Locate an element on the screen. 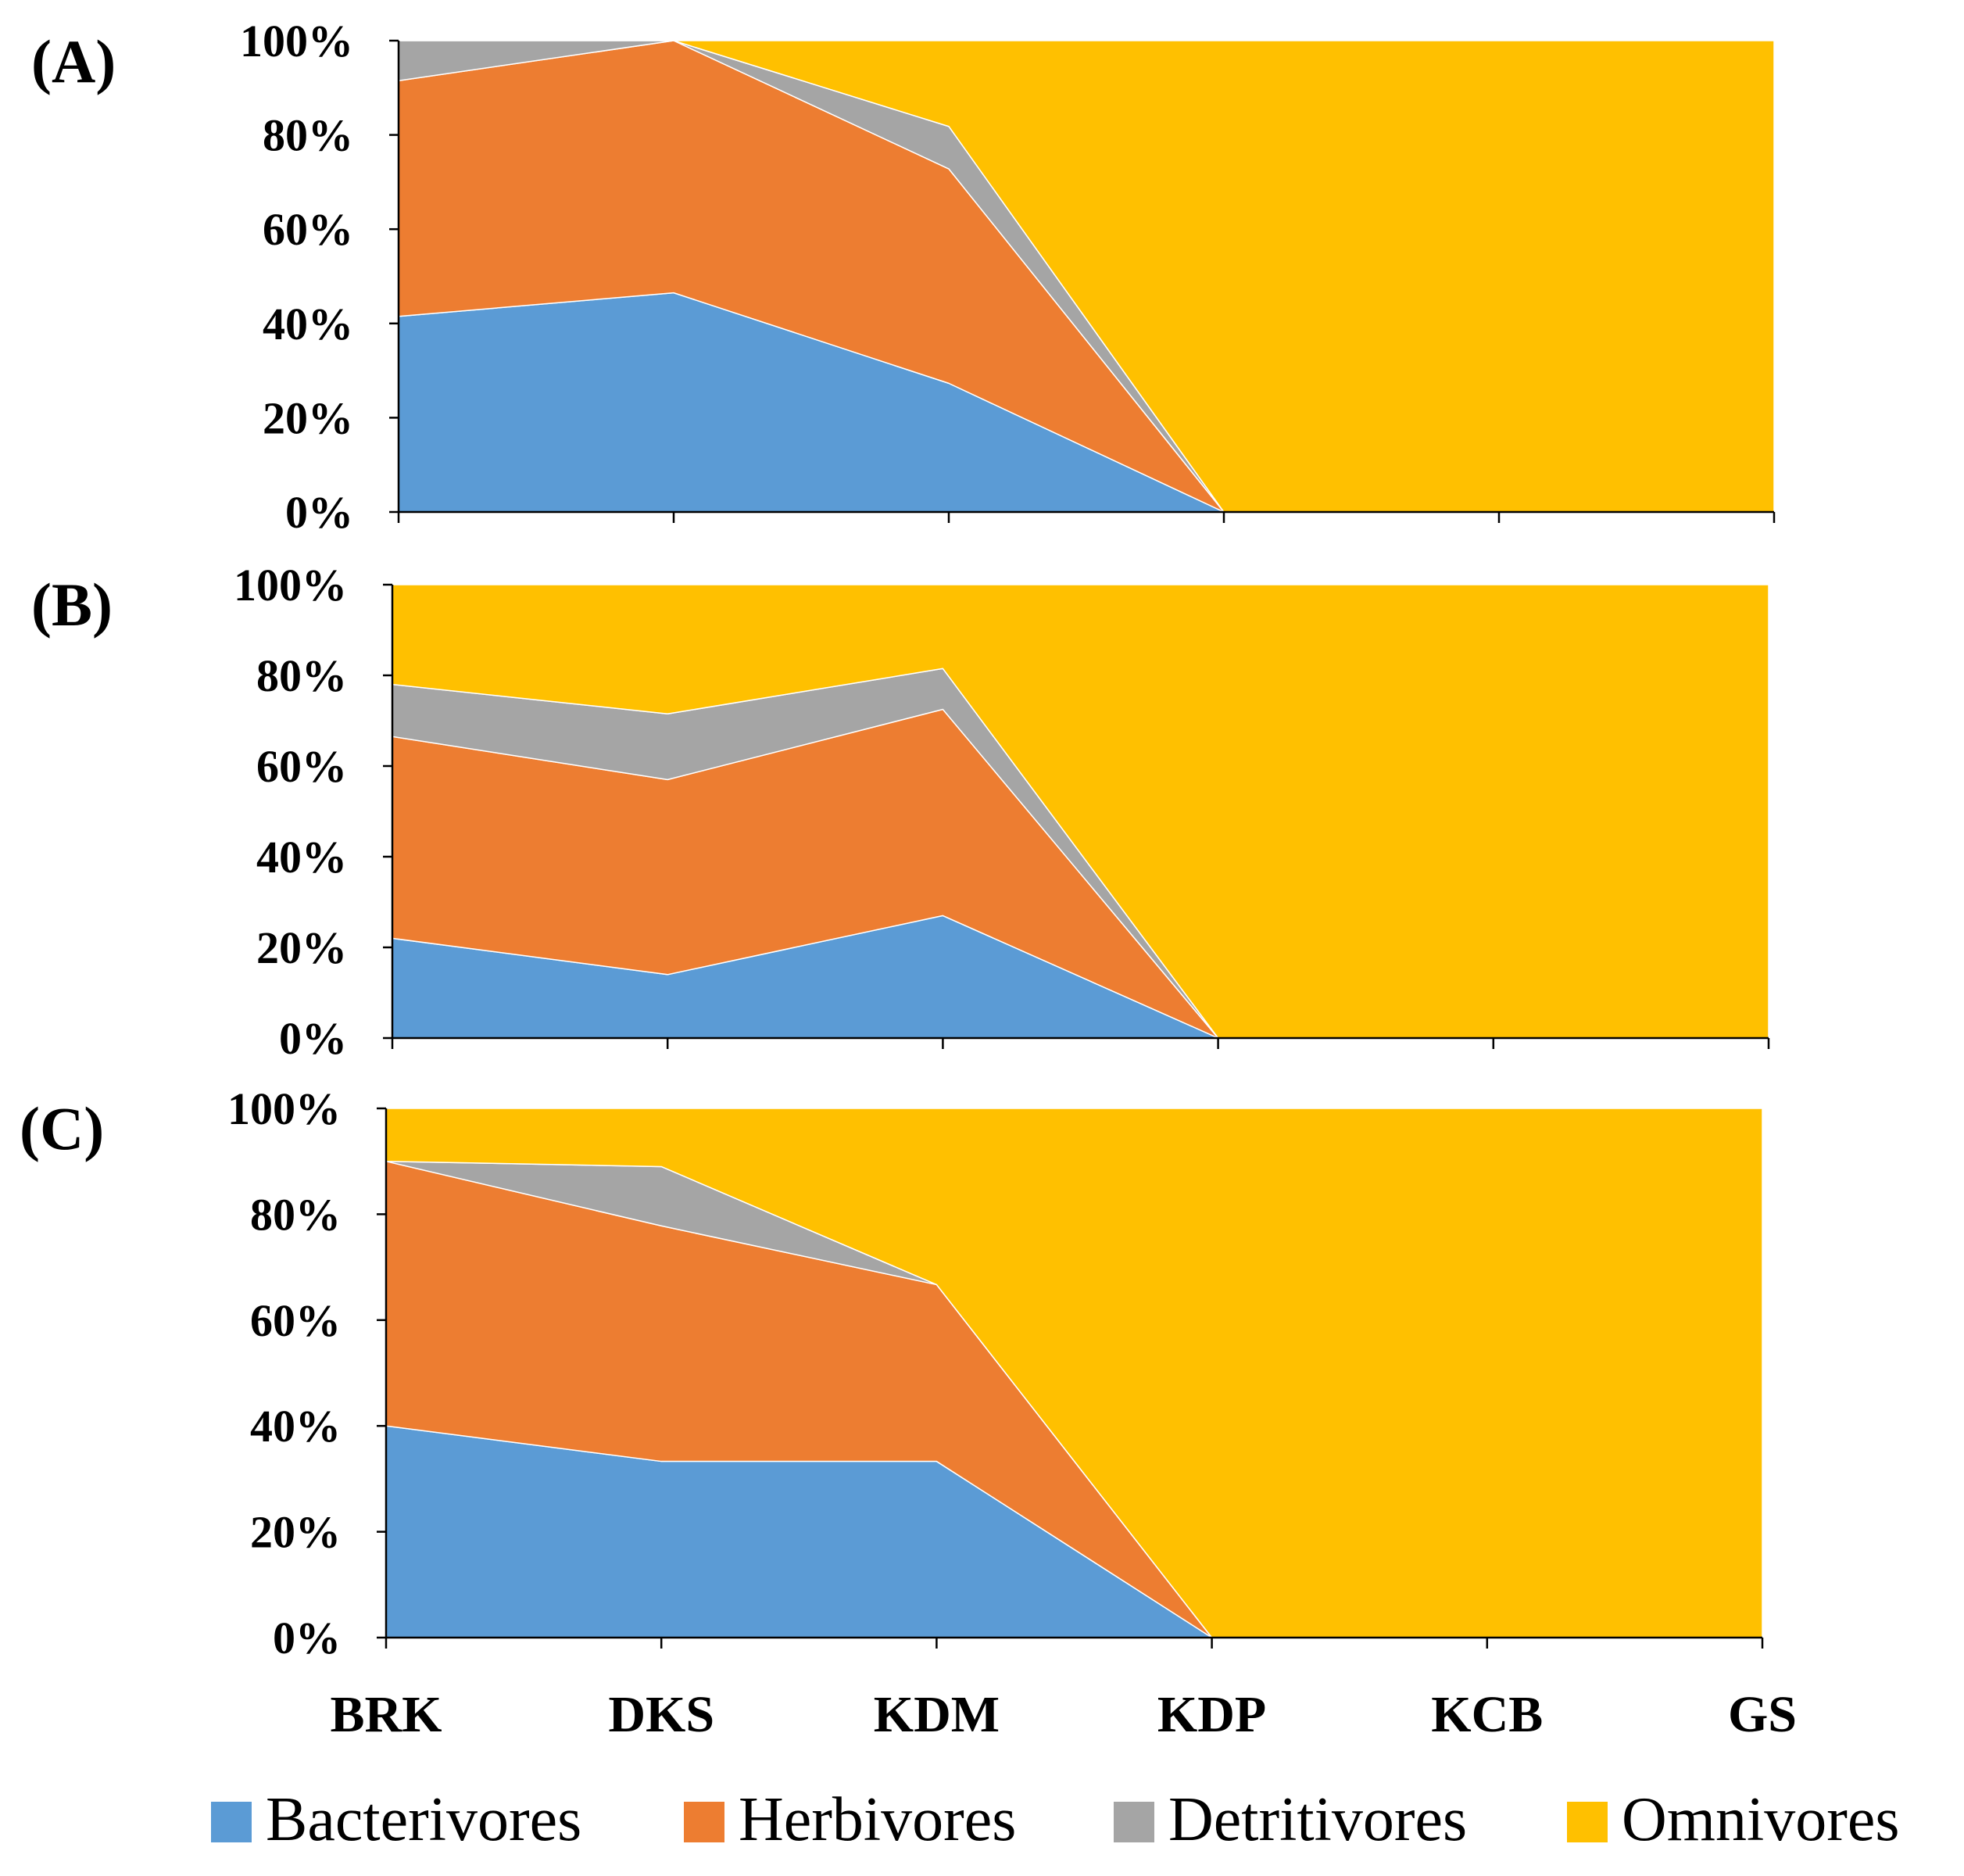 Image resolution: width=1964 pixels, height=1876 pixels. panel-label-b: (B) is located at coordinates (72, 605).